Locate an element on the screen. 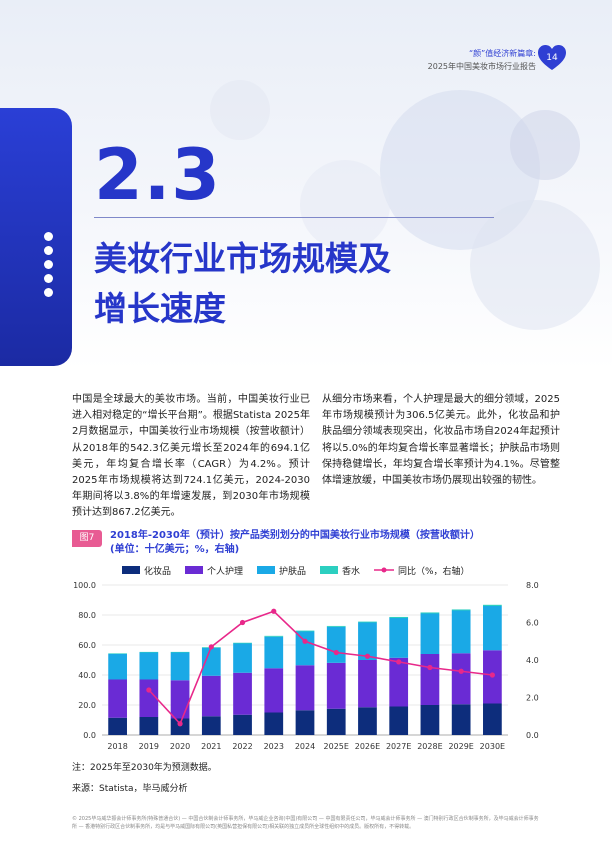 This screenshot has width=612, height=858. x-tick-label: 2026E is located at coordinates (367, 746).